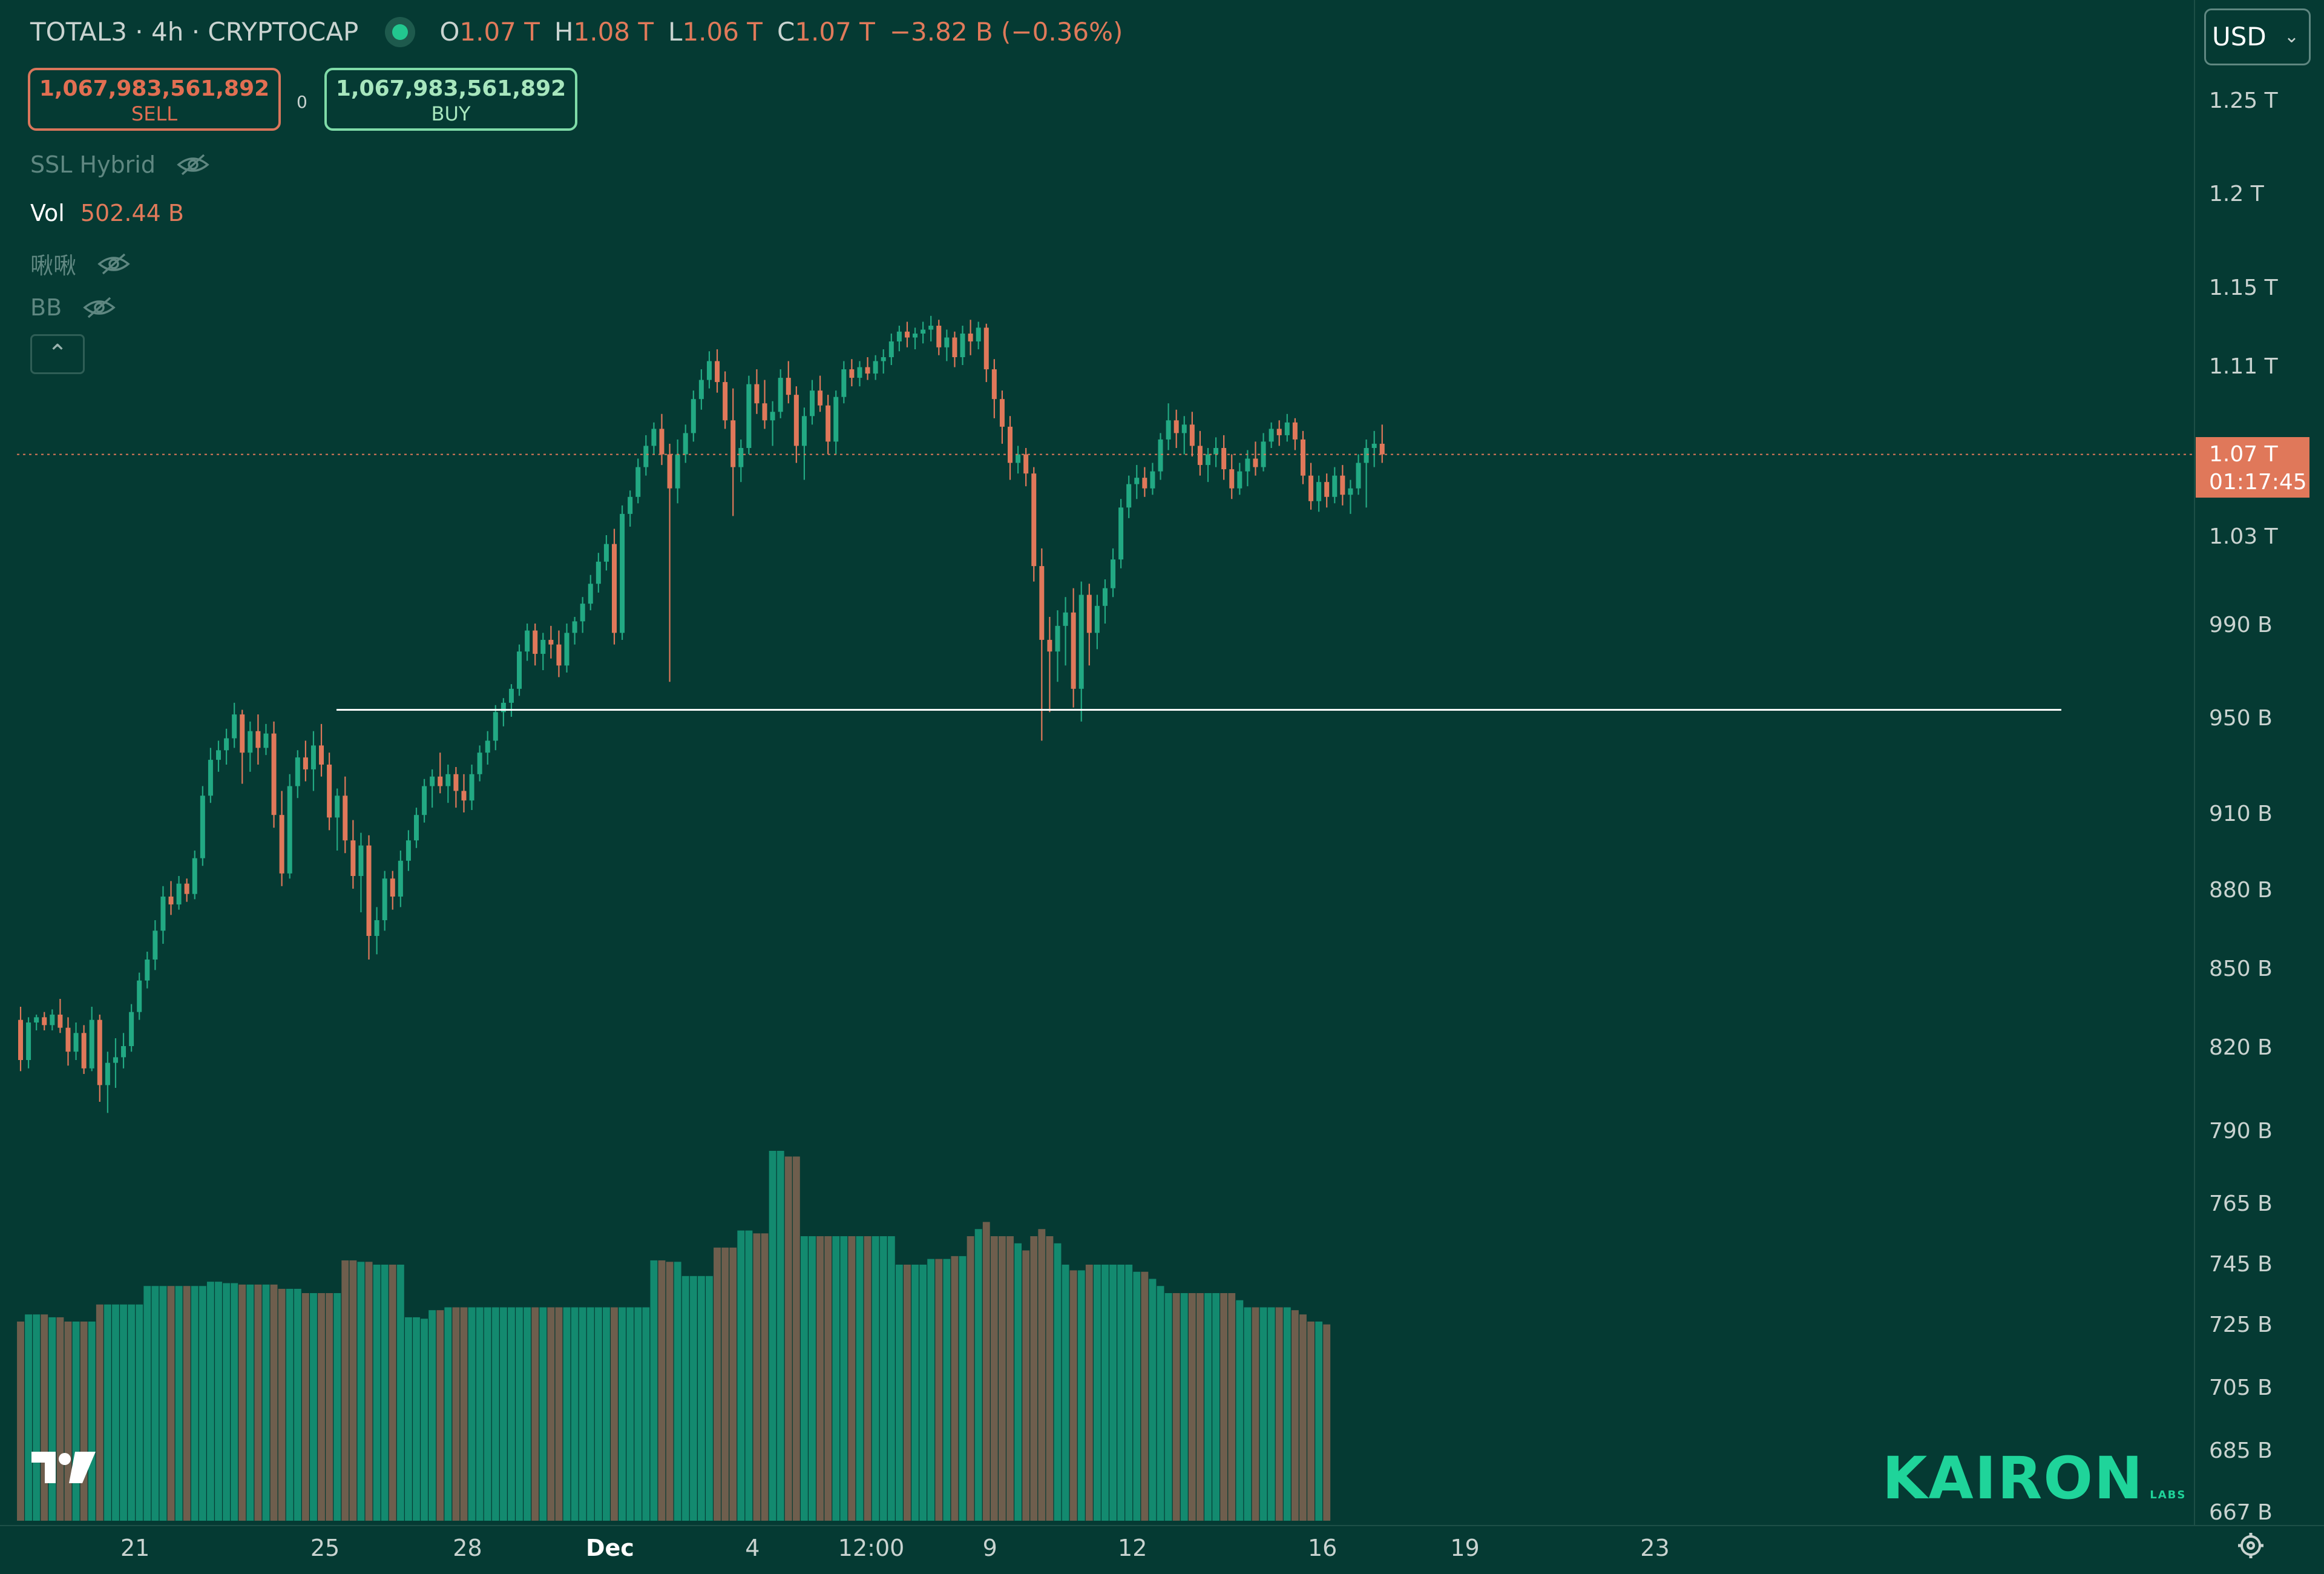 Image resolution: width=2324 pixels, height=1574 pixels. Describe the element at coordinates (194, 32) in the screenshot. I see `symbol-title: TOTAL3 · 4h · CRYPTOCAP` at that location.